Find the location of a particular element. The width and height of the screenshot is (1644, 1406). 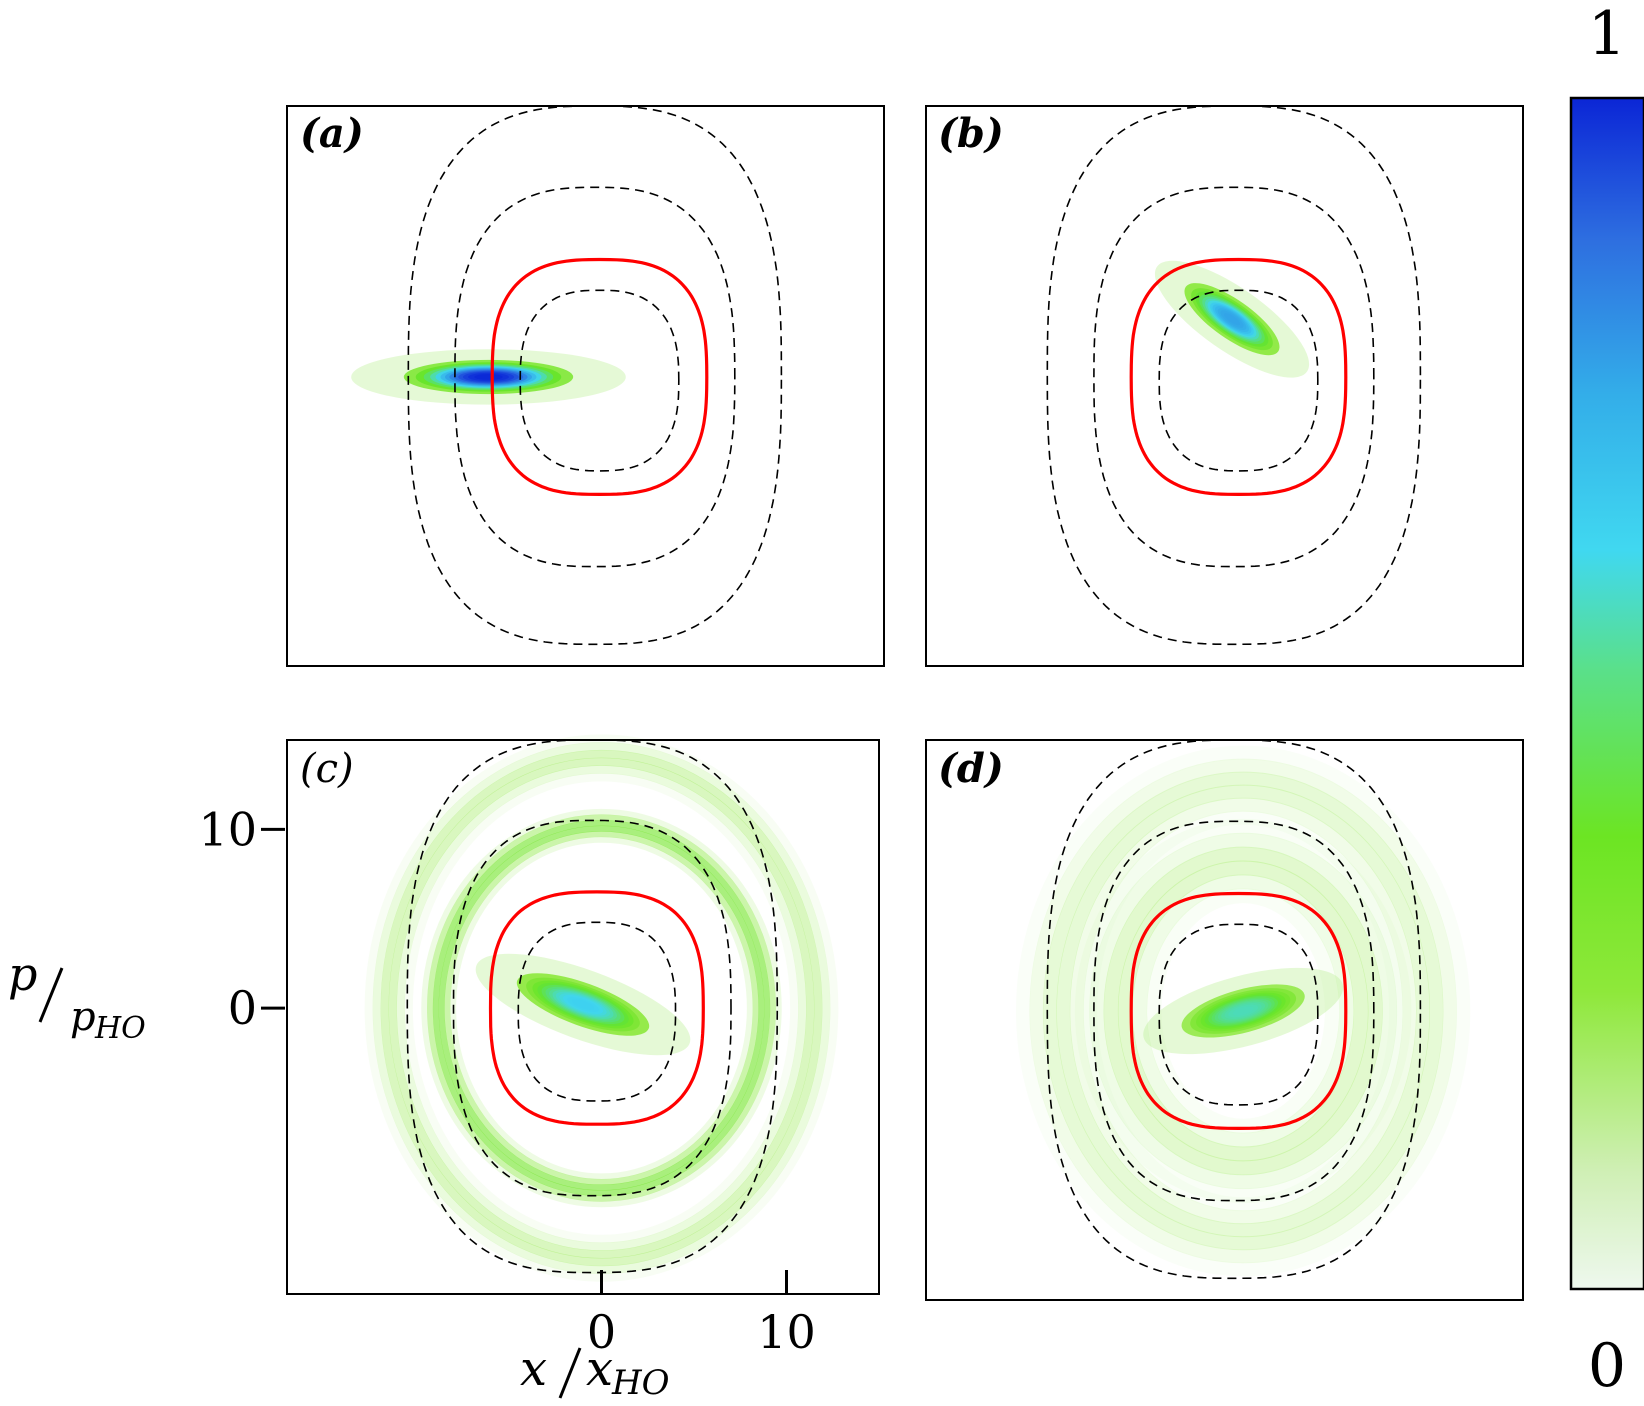

x-axis-label: x x HO is located at coordinates (595, 1372).